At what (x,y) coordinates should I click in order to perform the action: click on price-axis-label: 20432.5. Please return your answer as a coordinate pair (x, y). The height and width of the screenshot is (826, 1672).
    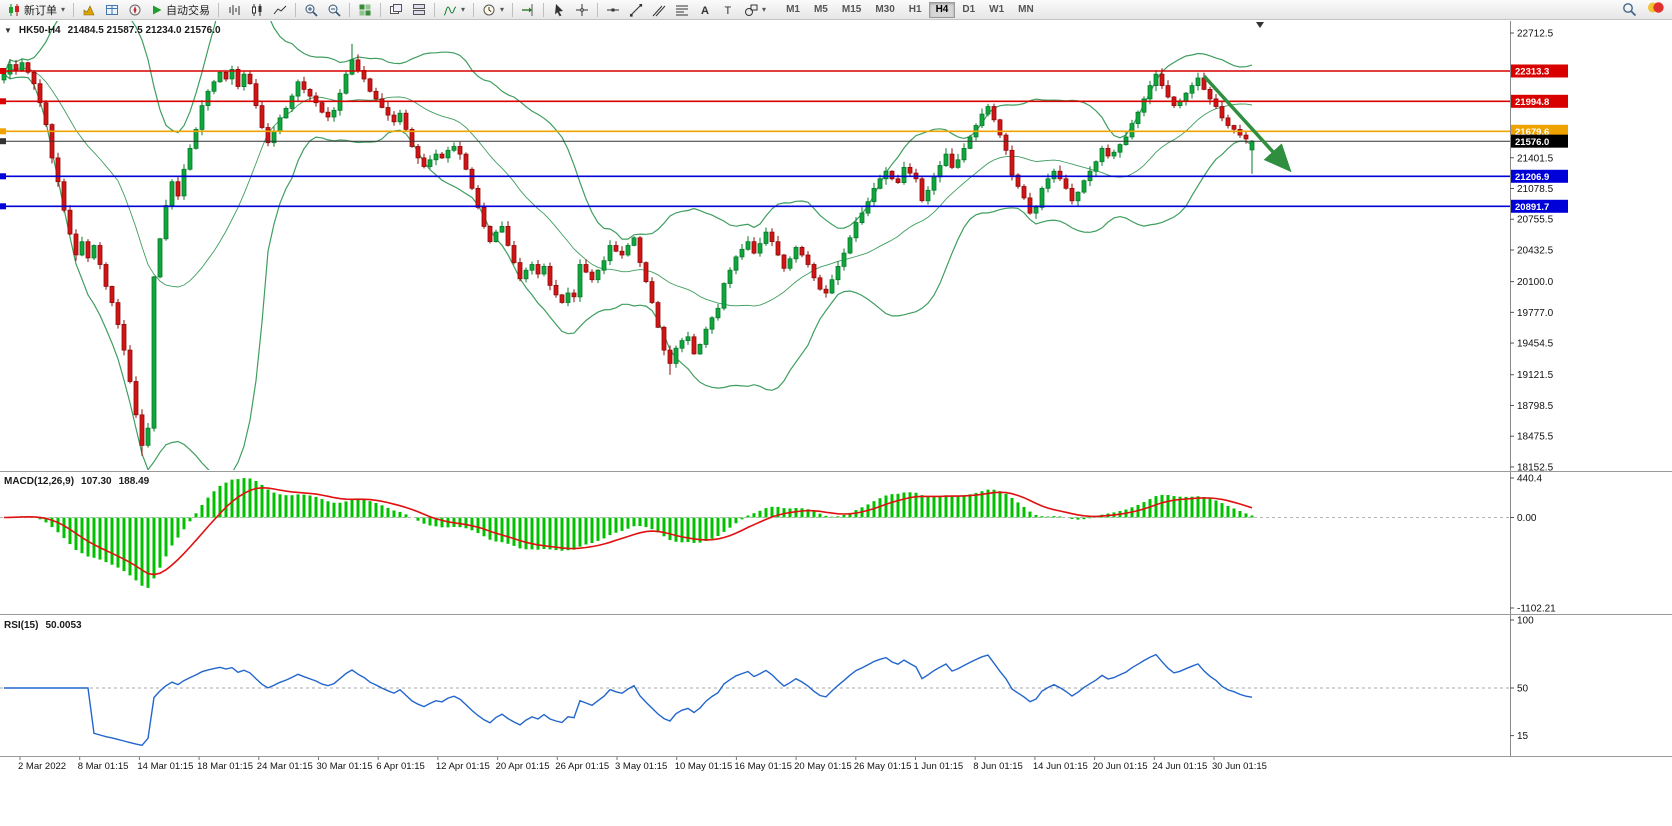
    Looking at the image, I should click on (1535, 250).